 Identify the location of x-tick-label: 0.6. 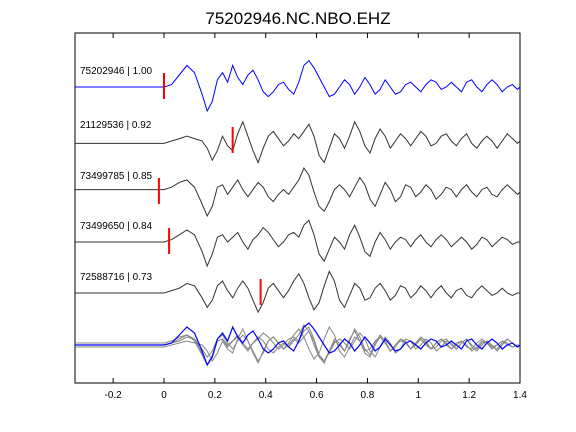
(317, 395).